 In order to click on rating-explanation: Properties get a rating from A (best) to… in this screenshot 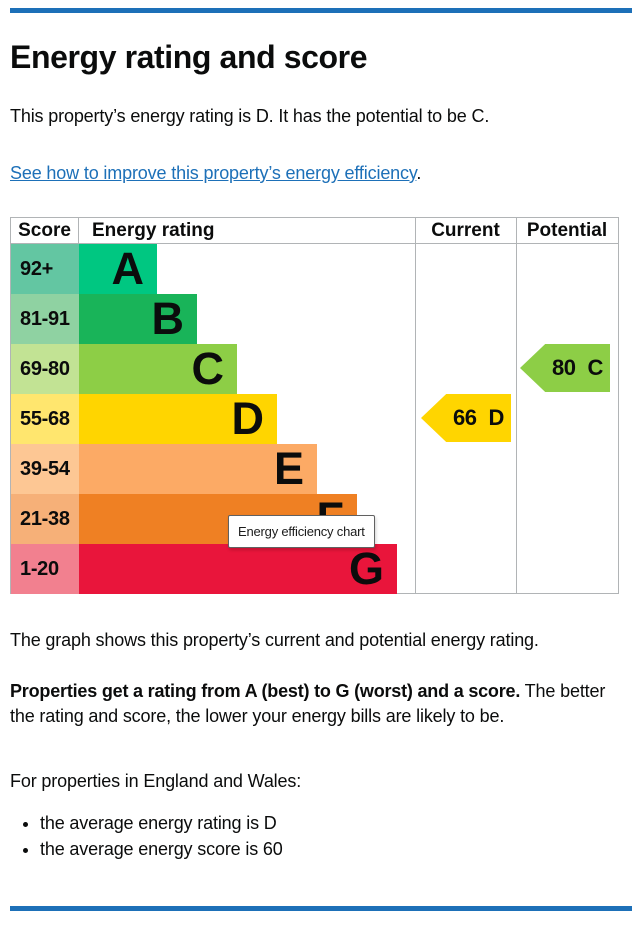, I will do `click(321, 704)`.